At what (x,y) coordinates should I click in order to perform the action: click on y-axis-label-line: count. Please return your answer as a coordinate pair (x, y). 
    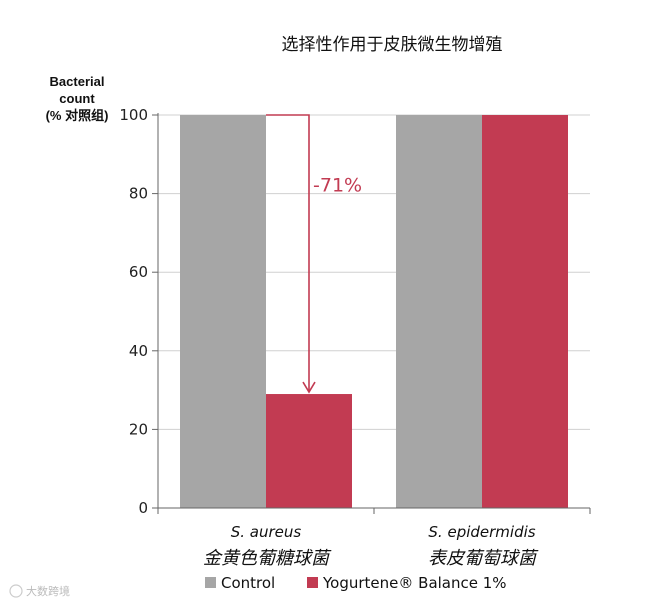
    Looking at the image, I should click on (77, 98).